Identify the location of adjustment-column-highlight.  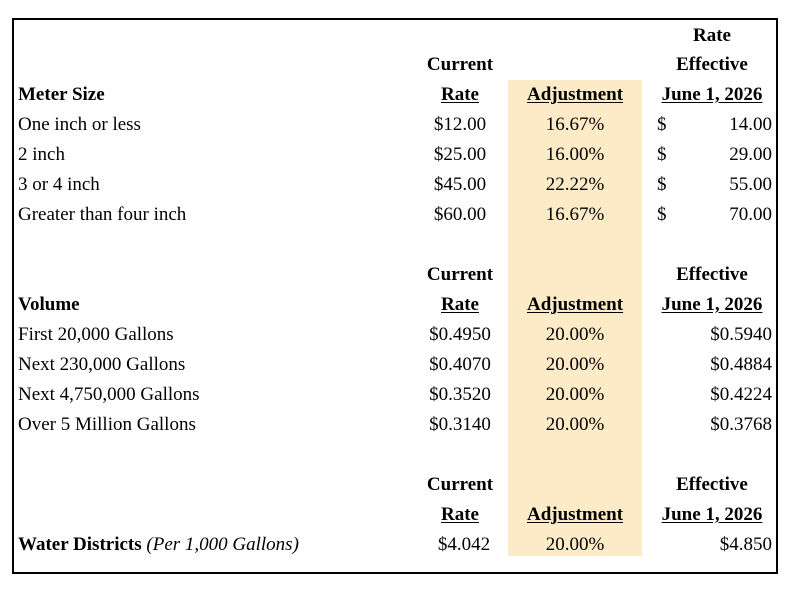
(575, 318).